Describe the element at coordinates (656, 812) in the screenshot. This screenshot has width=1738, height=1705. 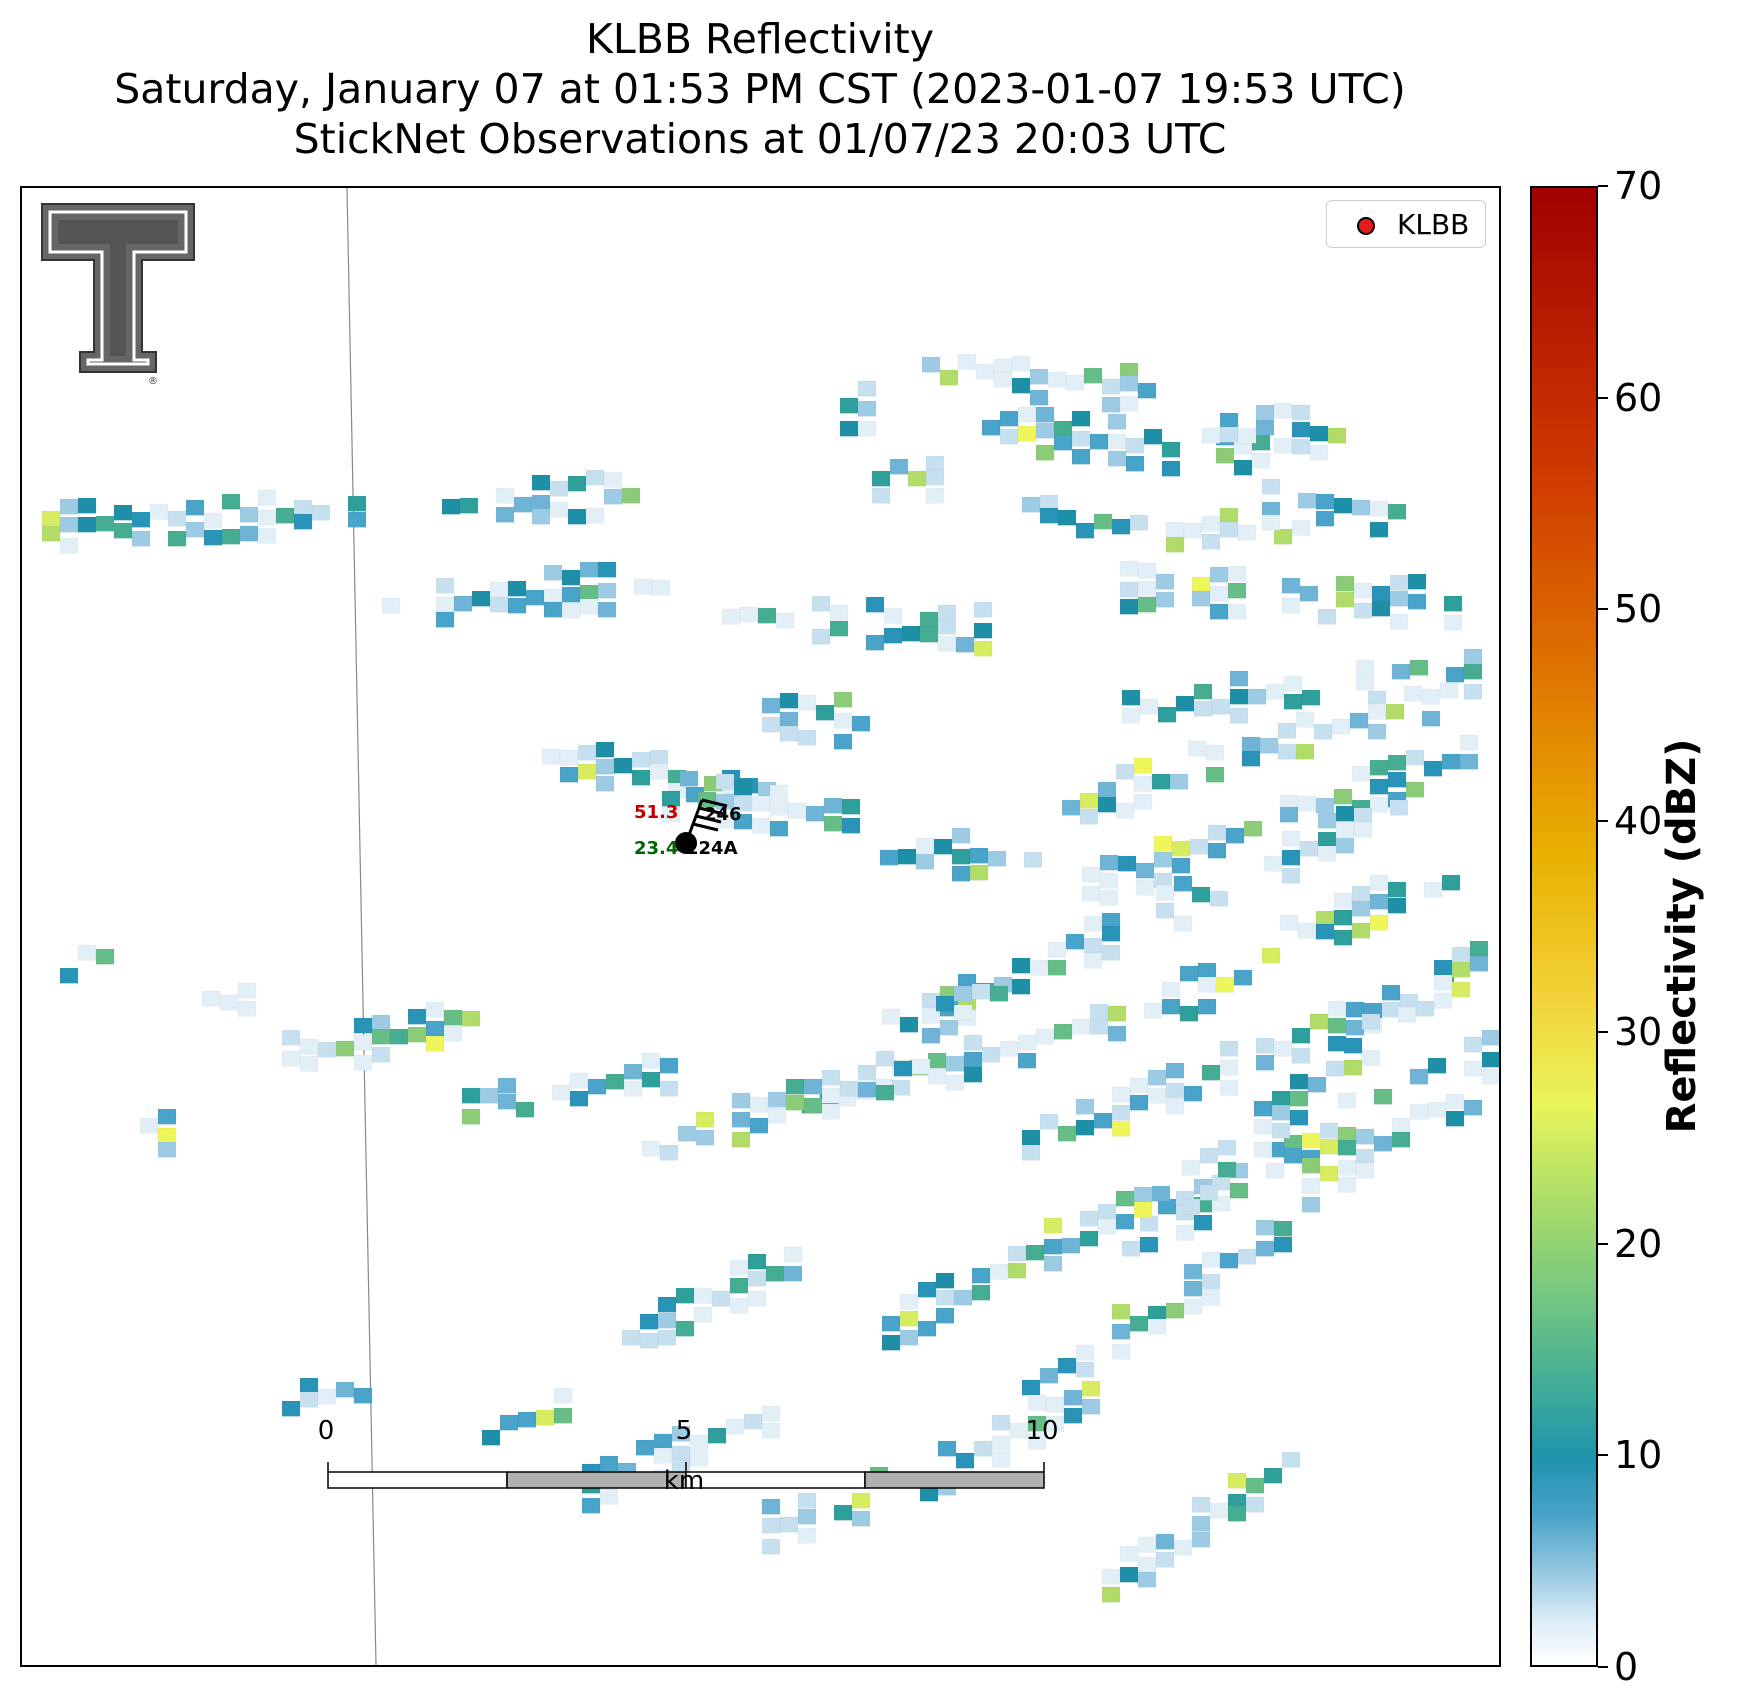
I see `station-temperature: 51.3` at that location.